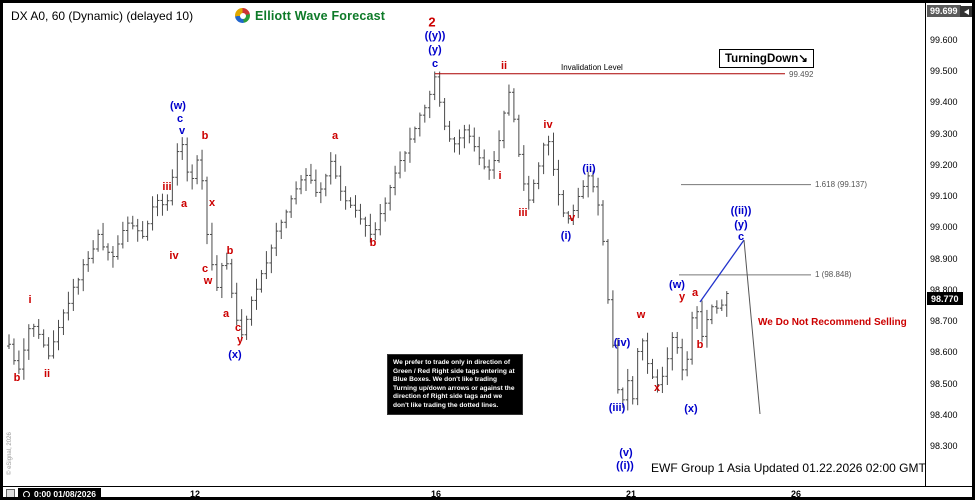 The height and width of the screenshot is (500, 975). What do you see at coordinates (944, 133) in the screenshot?
I see `price-tick: 99.300` at bounding box center [944, 133].